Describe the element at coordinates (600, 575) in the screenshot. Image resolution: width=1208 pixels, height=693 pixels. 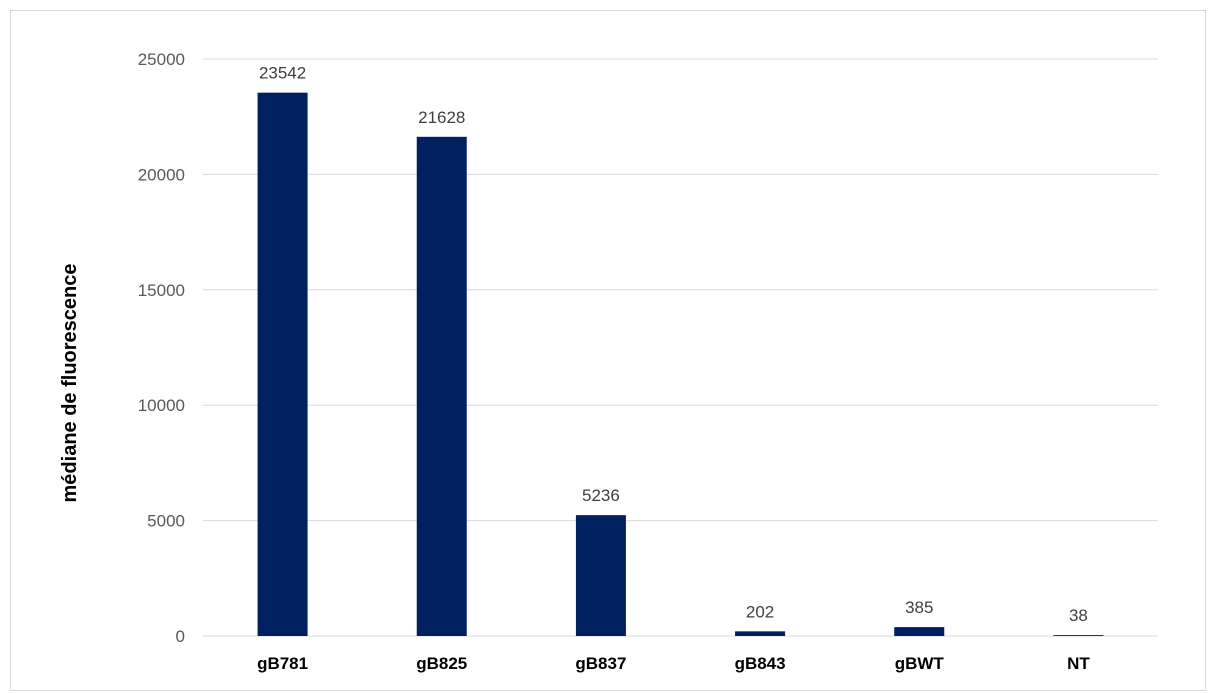
I see `bar-gb837` at that location.